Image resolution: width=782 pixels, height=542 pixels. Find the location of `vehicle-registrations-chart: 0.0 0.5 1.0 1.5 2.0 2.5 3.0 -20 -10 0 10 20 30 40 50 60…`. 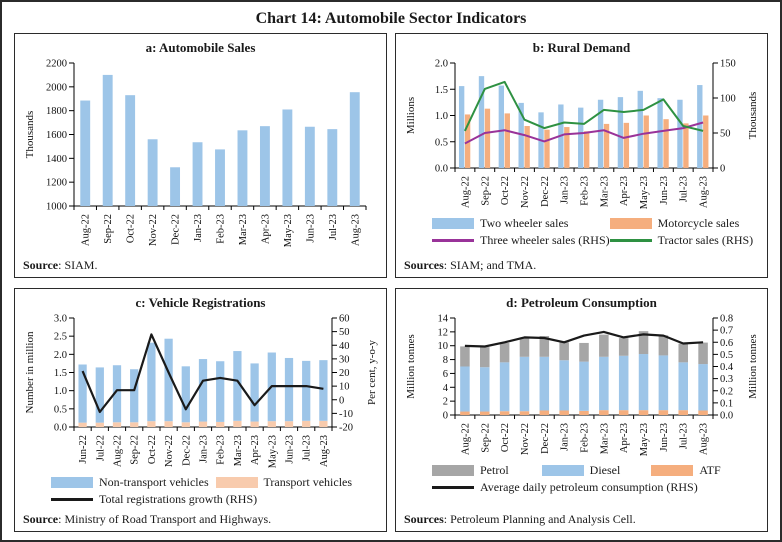

vehicle-registrations-chart: 0.0 0.5 1.0 1.5 2.0 2.5 3.0 -20 -10 0 10 20 30 40 50 60… is located at coordinates (201, 390).